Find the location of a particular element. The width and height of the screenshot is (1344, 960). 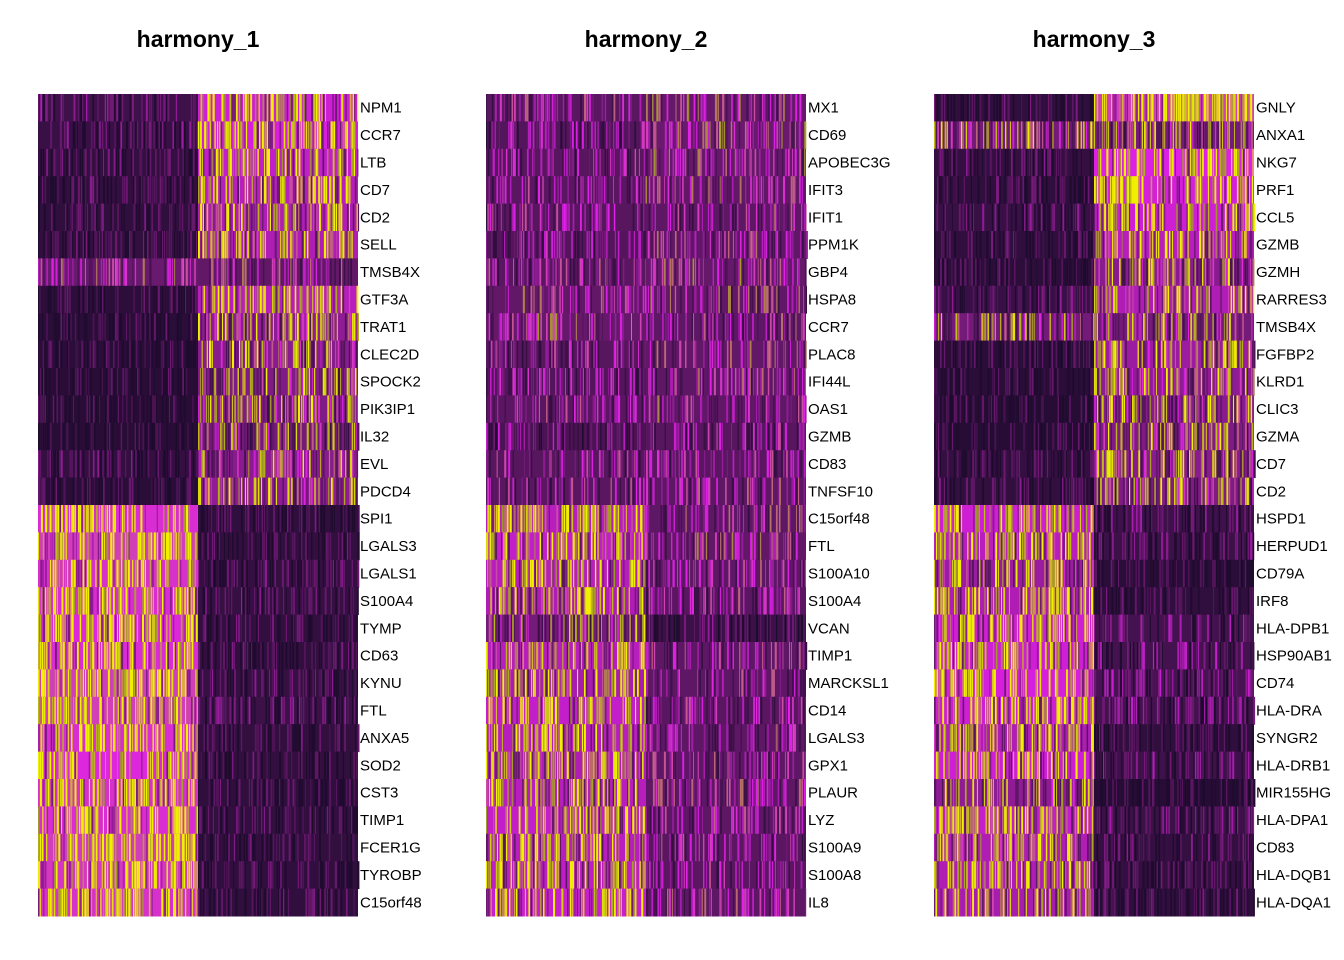

heatmap-row-tymp is located at coordinates (198, 628).